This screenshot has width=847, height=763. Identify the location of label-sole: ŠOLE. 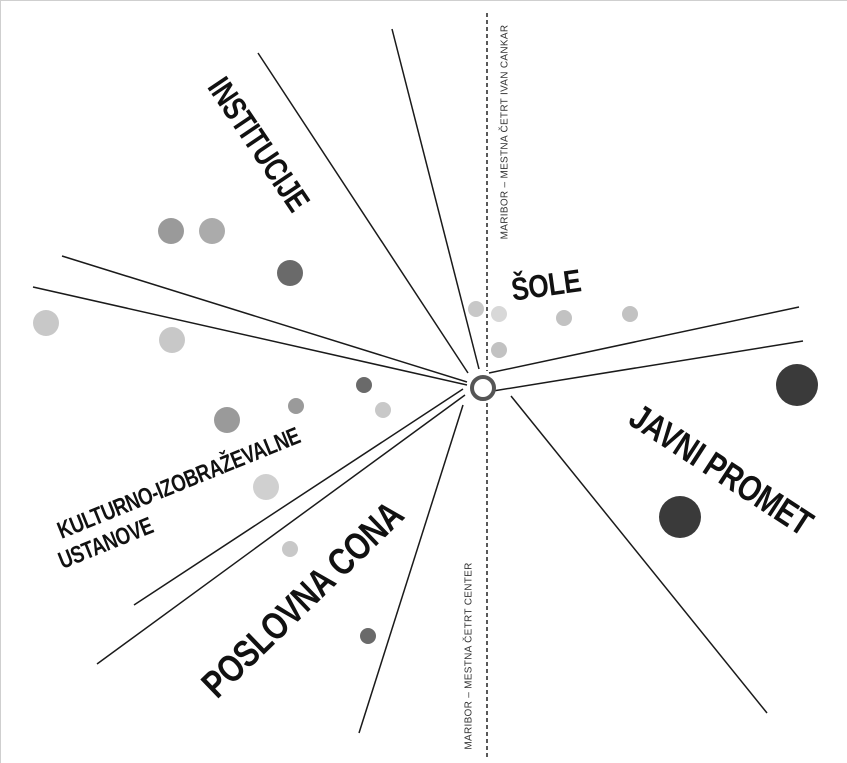
(546, 285).